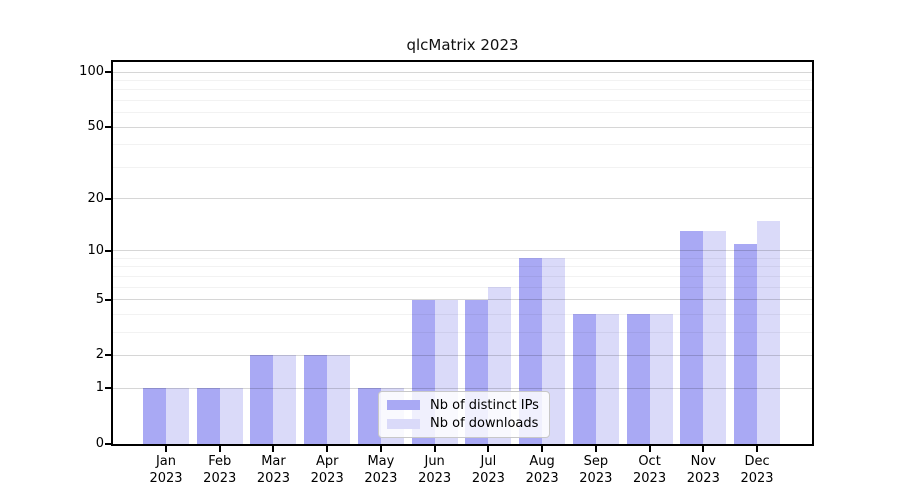  Describe the element at coordinates (746, 343) in the screenshot. I see `bar-distinct-ips-dec-2023` at that location.